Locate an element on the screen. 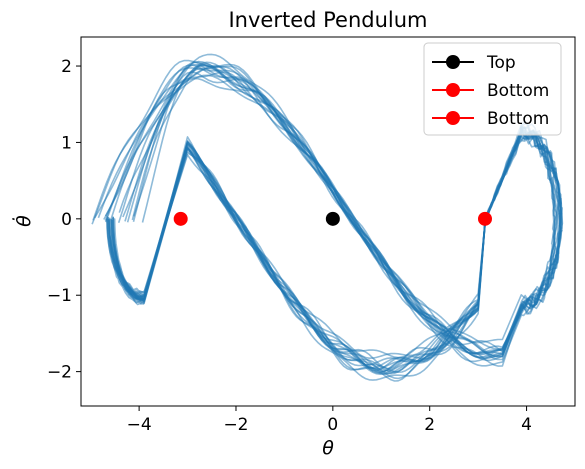 This screenshot has width=585, height=469. marker-top is located at coordinates (332, 218).